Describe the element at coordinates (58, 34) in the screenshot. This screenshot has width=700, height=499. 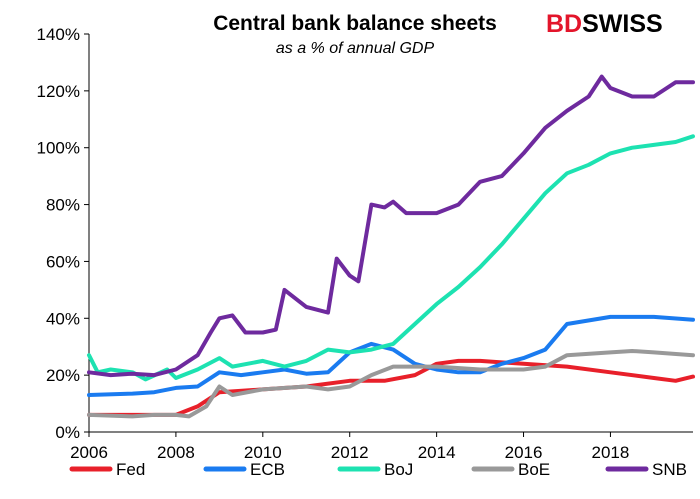
I see `y-tick-label: 140%` at that location.